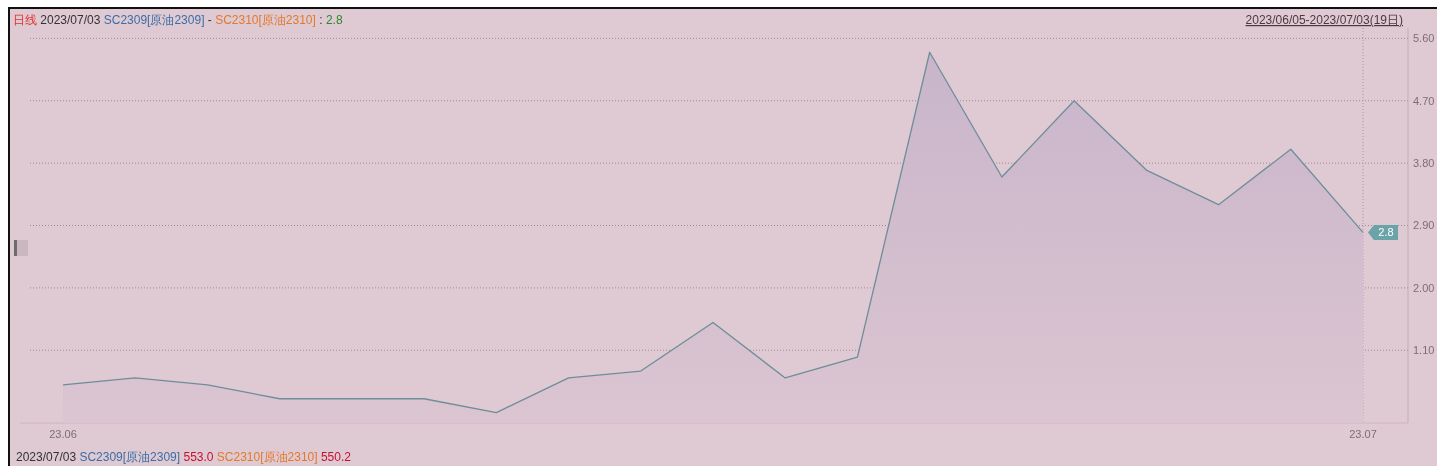 This screenshot has width=1437, height=466. I want to click on x-tick-label: 23.07, so click(1363, 434).